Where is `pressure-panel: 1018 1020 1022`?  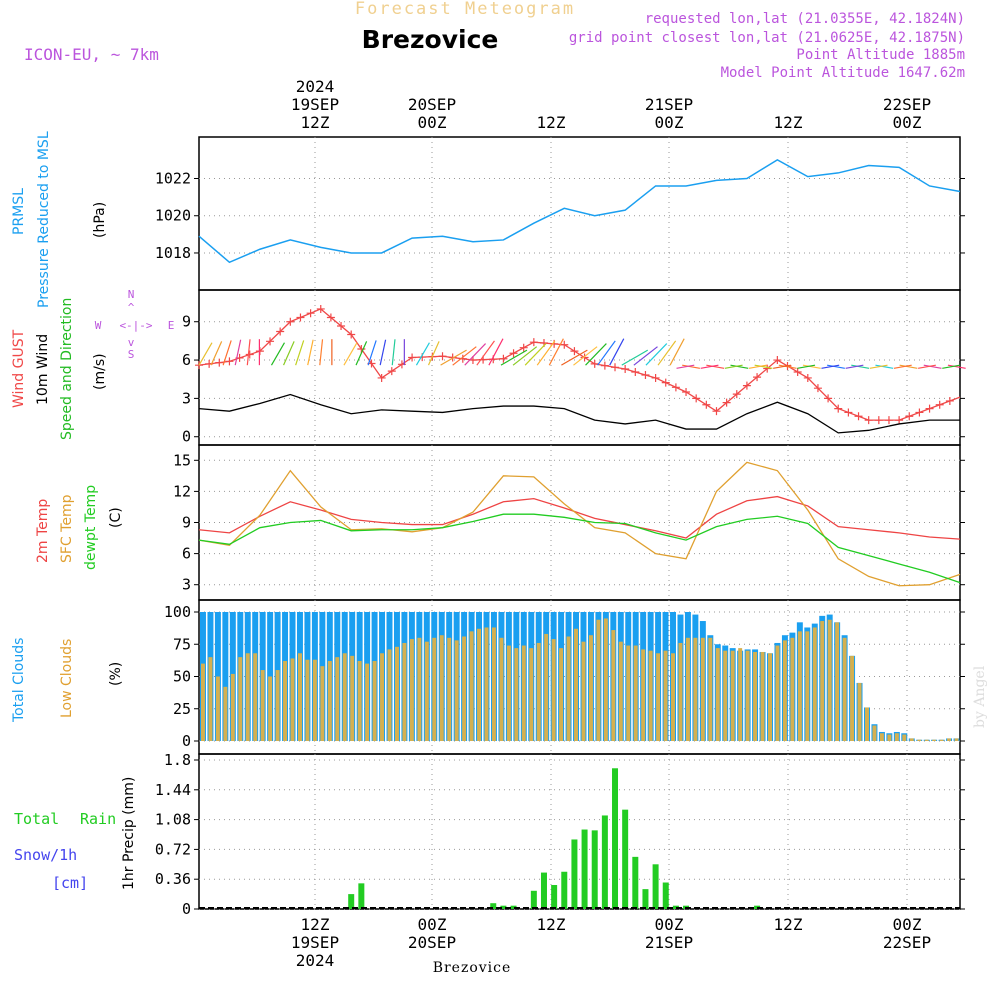 pressure-panel: 1018 1020 1022 is located at coordinates (560, 213).